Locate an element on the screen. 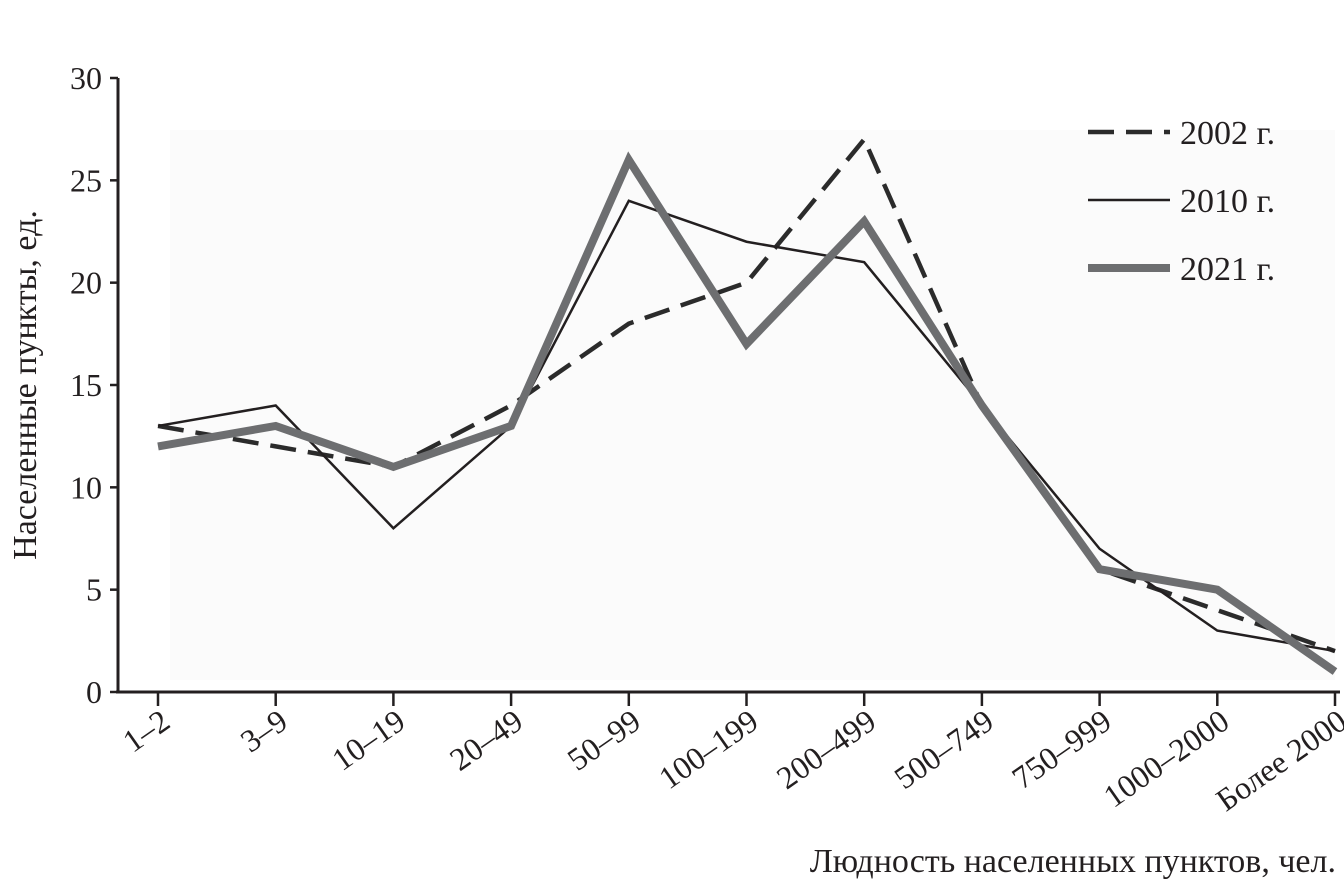 Image resolution: width=1344 pixels, height=886 pixels. y-tick-label: 10 is located at coordinates (86, 487).